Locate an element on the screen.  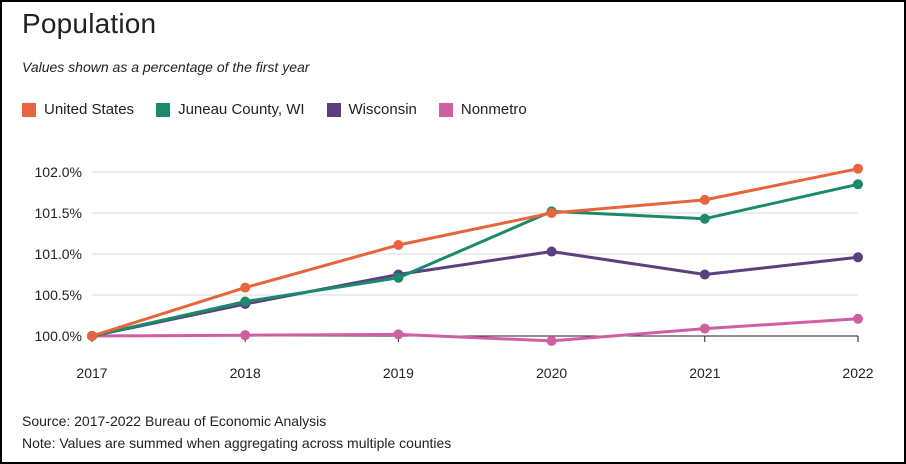
y-tick-label: 100.5% is located at coordinates (58, 295).